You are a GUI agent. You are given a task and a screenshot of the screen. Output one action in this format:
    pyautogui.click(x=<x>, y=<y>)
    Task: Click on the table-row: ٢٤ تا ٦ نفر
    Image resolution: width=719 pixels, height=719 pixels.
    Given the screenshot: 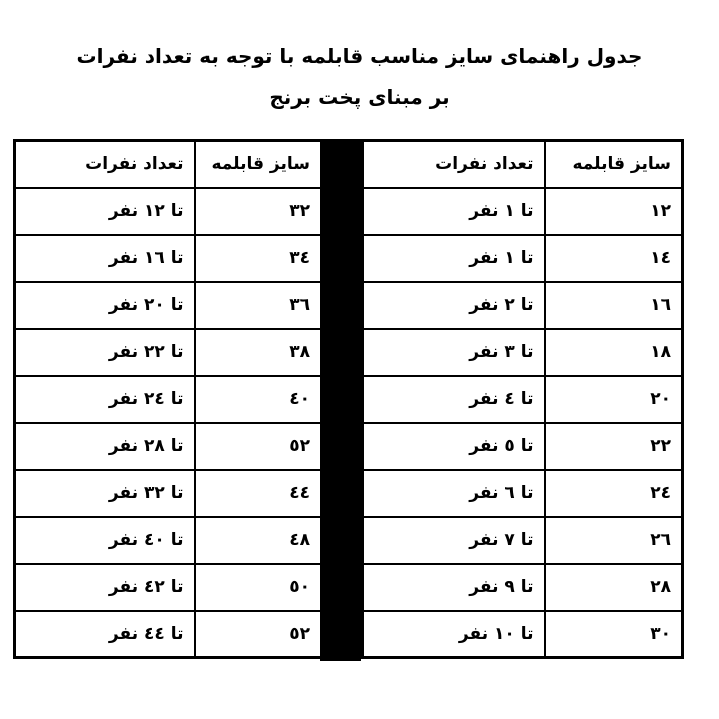 What is the action you would take?
    pyautogui.click(x=522, y=493)
    